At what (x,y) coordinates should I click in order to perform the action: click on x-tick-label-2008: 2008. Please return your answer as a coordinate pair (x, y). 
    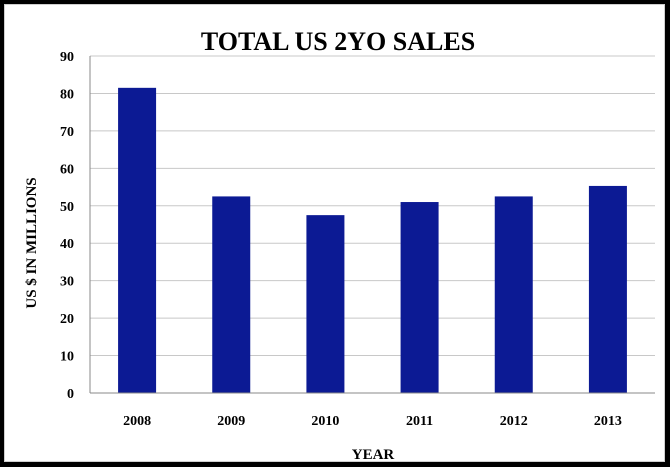
    Looking at the image, I should click on (137, 421).